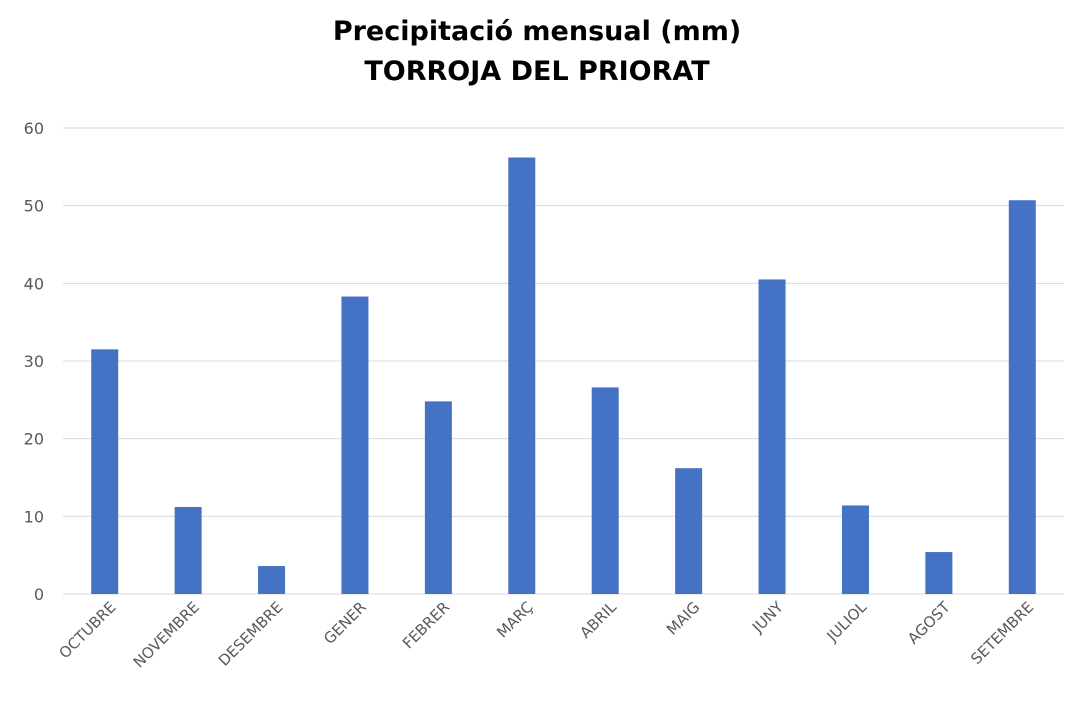 Image resolution: width=1074 pixels, height=704 pixels. Describe the element at coordinates (426, 625) in the screenshot. I see `x-tick-label: FEBRER` at that location.